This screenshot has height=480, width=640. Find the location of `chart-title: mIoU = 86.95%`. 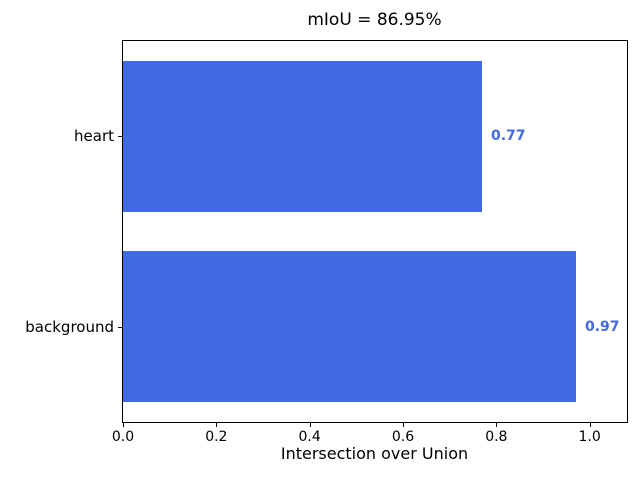

chart-title: mIoU = 86.95% is located at coordinates (374, 20).